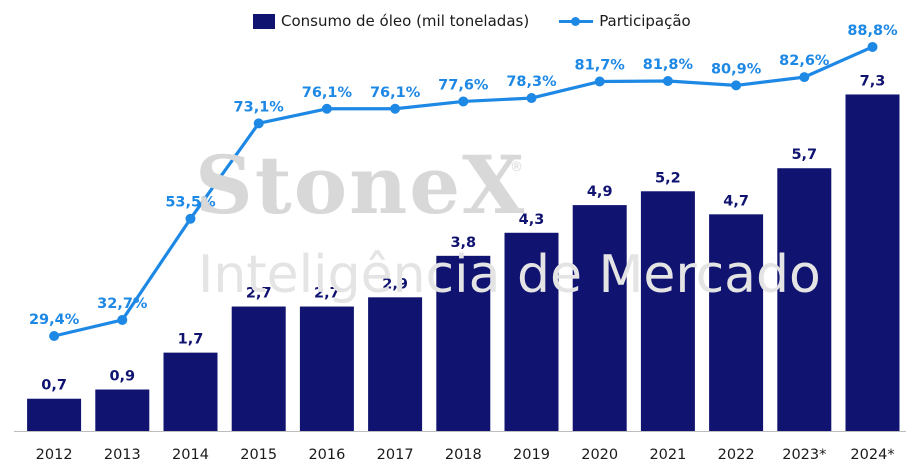 The image size is (920, 471). I want to click on line-point-2013, so click(122, 319).